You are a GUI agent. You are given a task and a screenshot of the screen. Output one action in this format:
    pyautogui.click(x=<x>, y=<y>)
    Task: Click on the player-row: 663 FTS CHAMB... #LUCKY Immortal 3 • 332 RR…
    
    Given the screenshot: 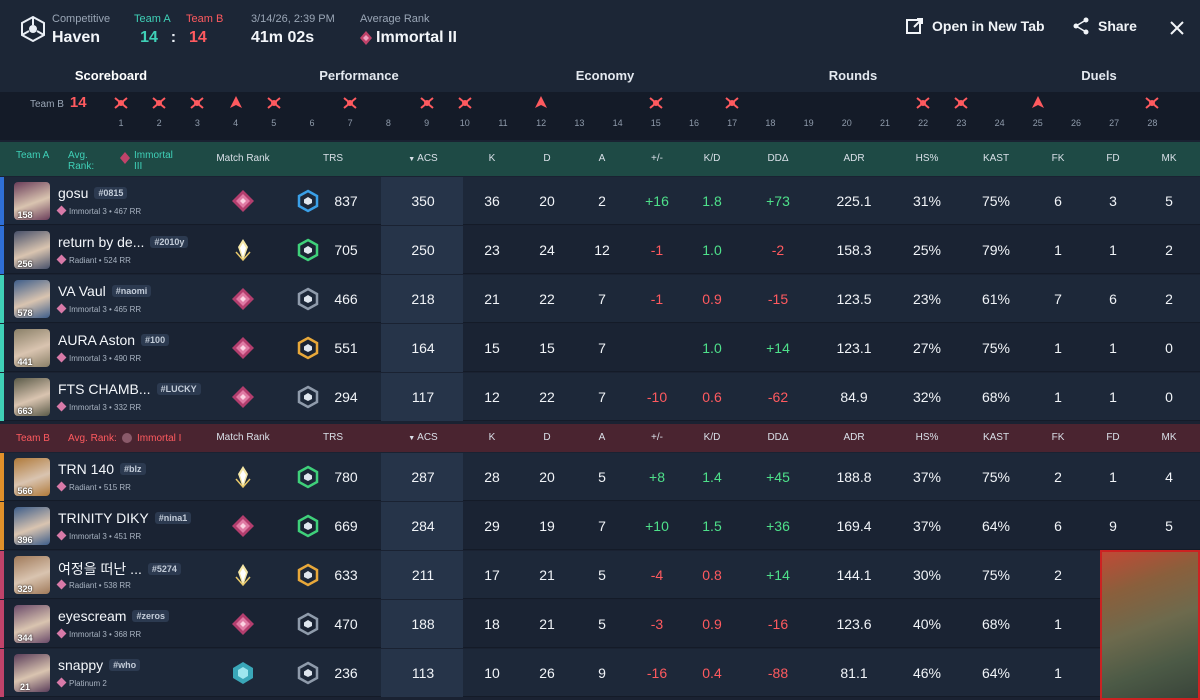 What is the action you would take?
    pyautogui.click(x=600, y=397)
    